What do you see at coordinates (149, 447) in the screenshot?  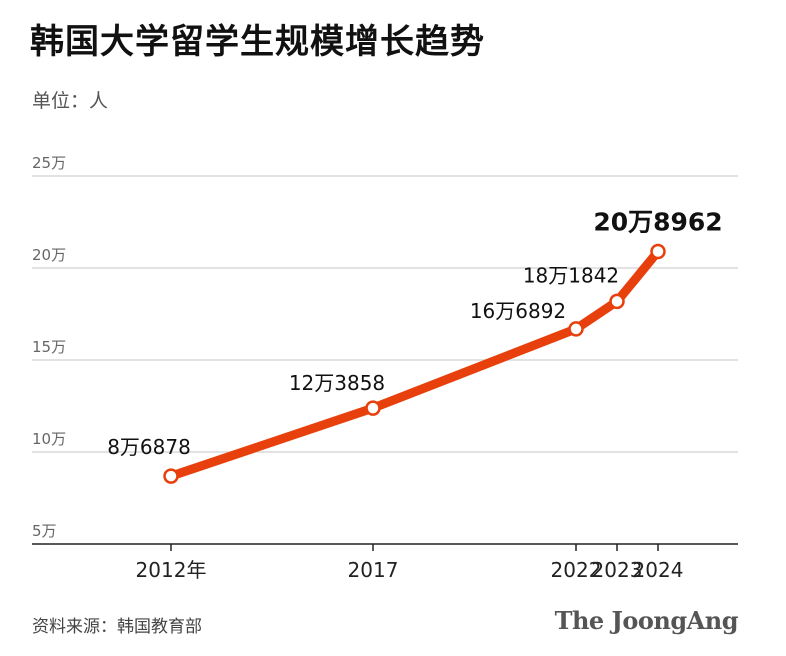 I see `data-label: 8万6878` at bounding box center [149, 447].